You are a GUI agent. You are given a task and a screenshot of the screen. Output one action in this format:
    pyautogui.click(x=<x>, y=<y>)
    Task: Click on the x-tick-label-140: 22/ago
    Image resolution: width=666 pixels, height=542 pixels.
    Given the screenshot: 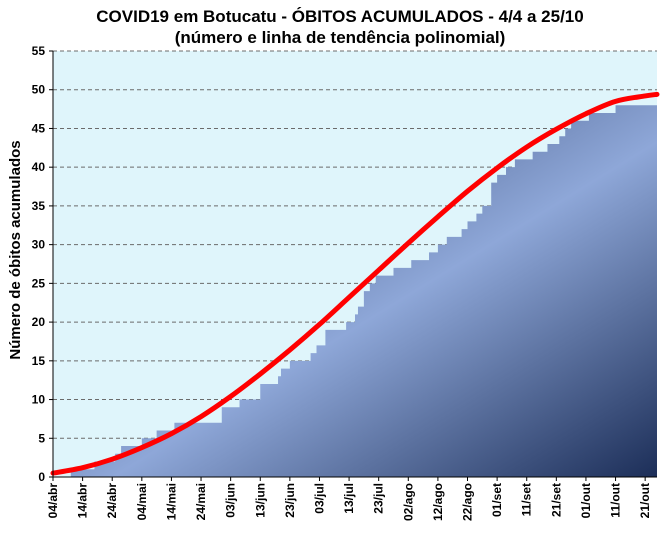 What is the action you would take?
    pyautogui.click(x=468, y=502)
    